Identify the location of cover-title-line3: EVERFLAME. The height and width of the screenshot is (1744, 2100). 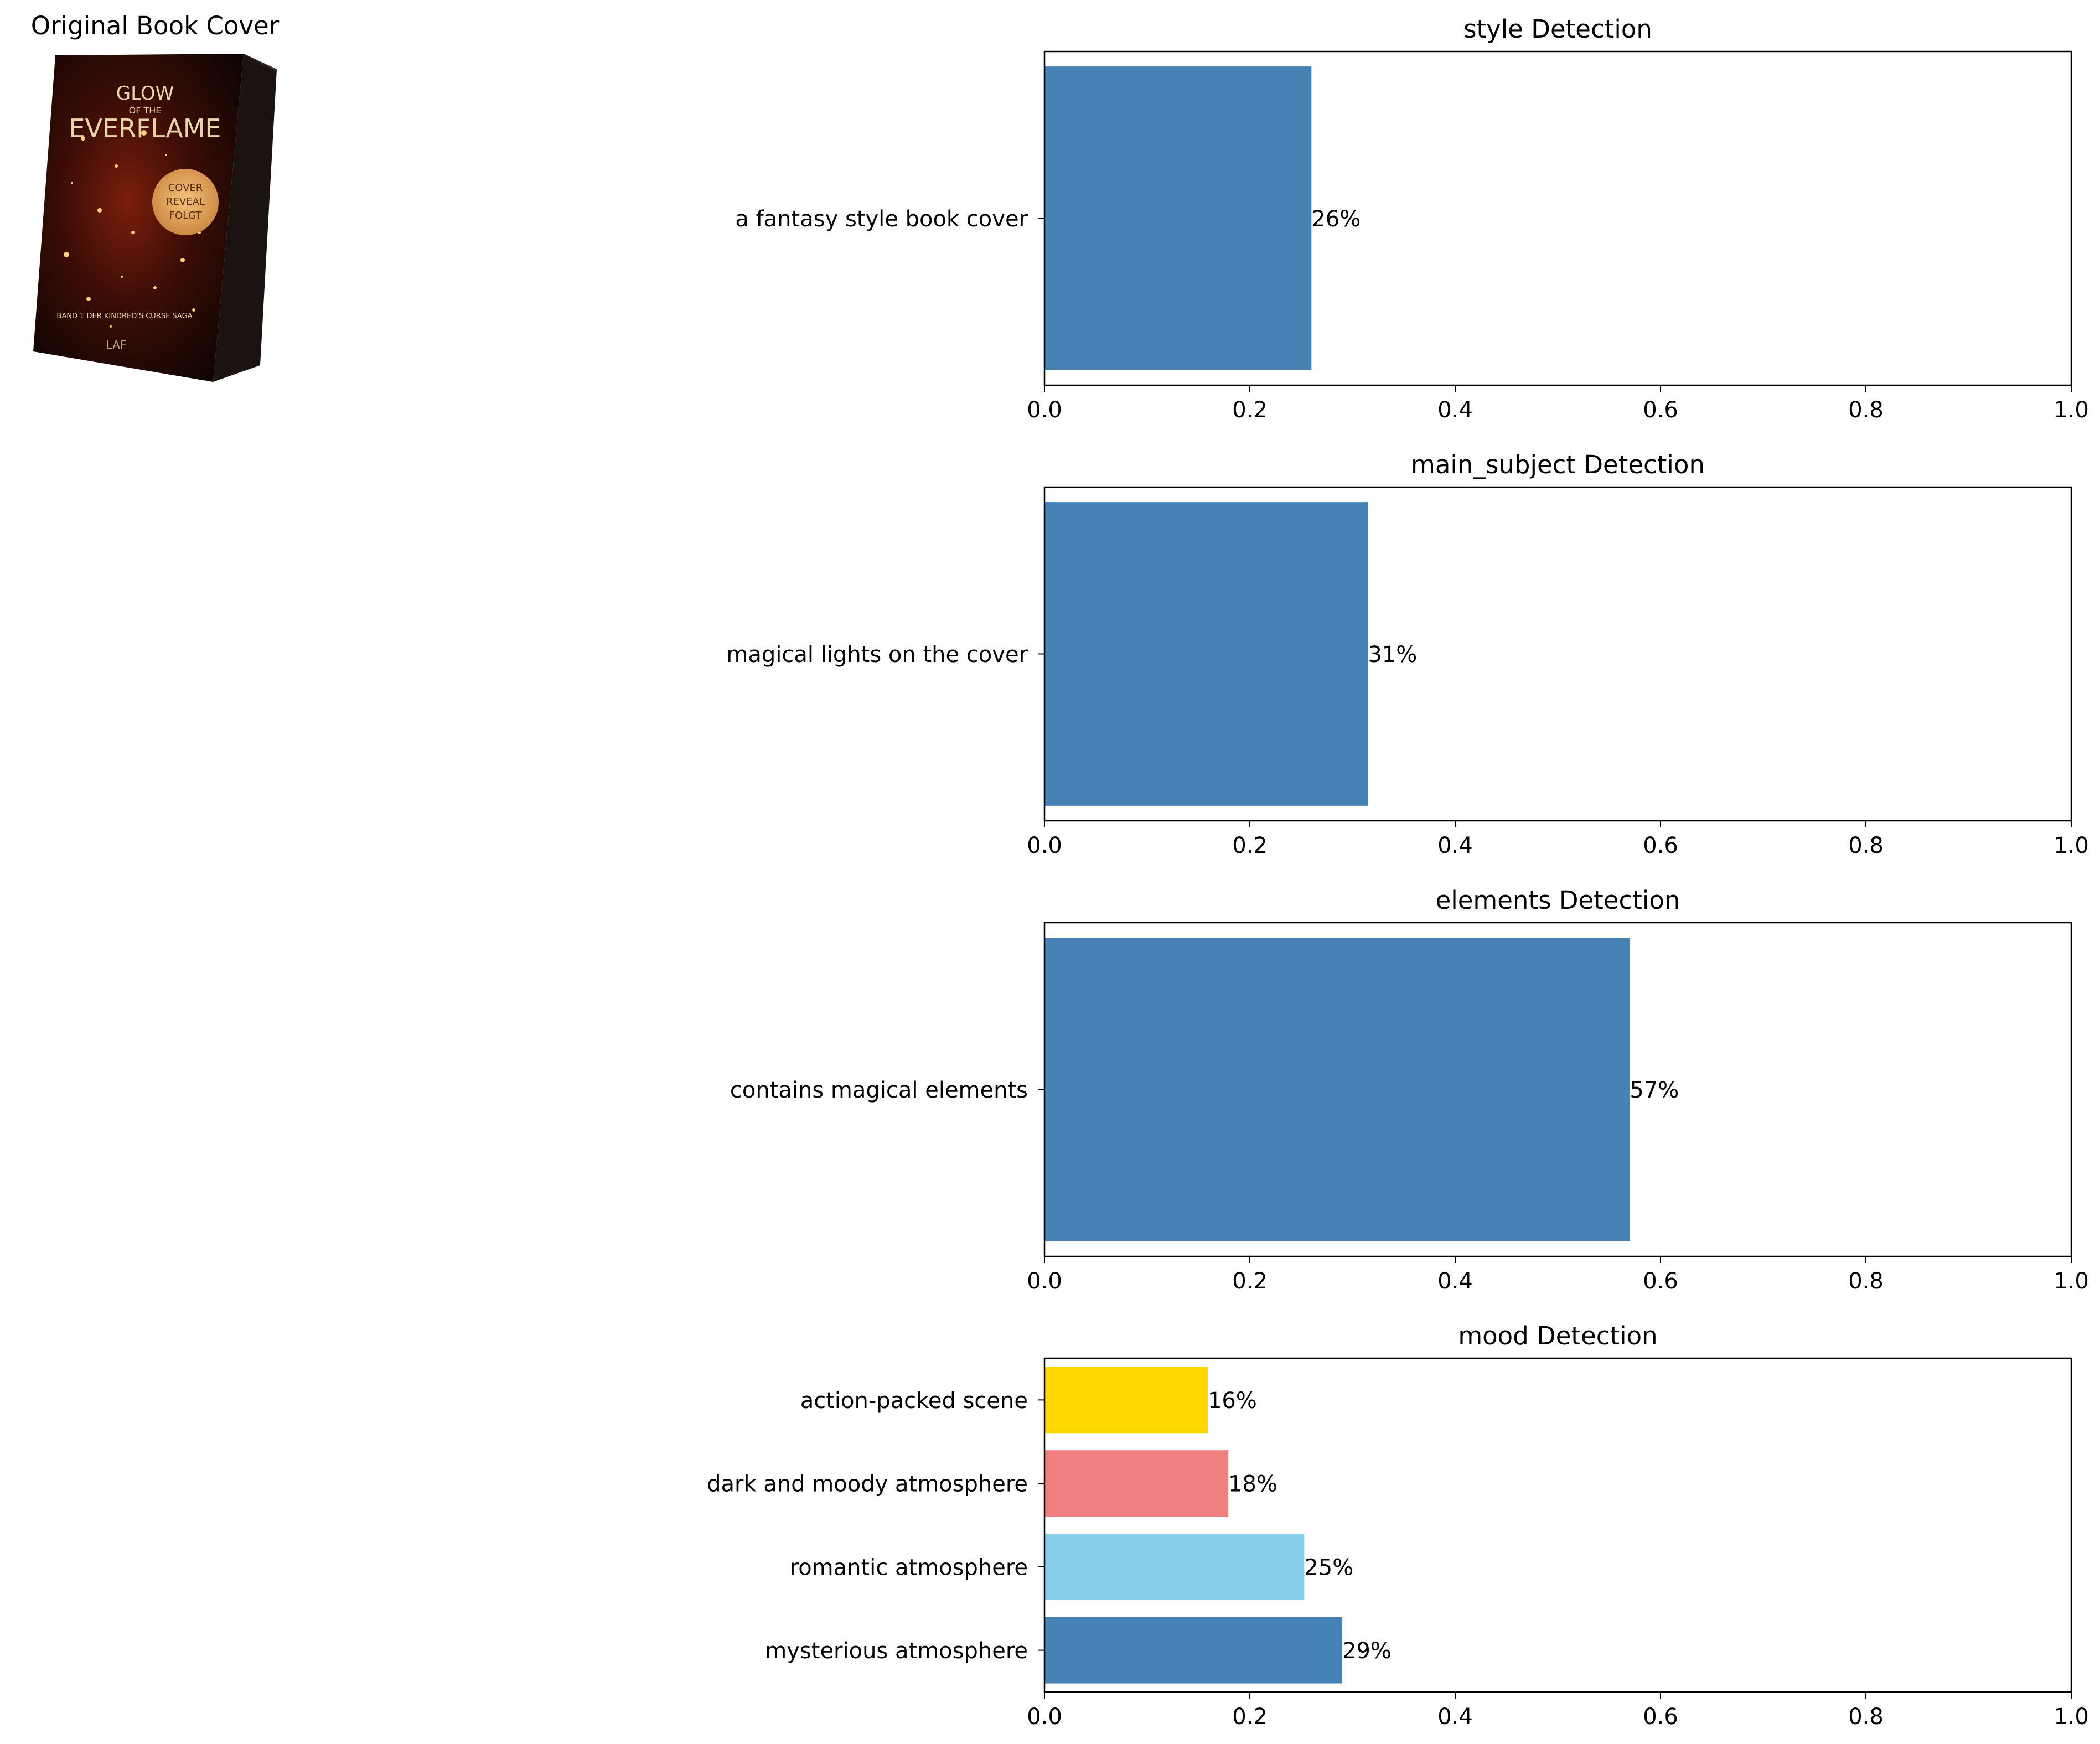
(145, 128).